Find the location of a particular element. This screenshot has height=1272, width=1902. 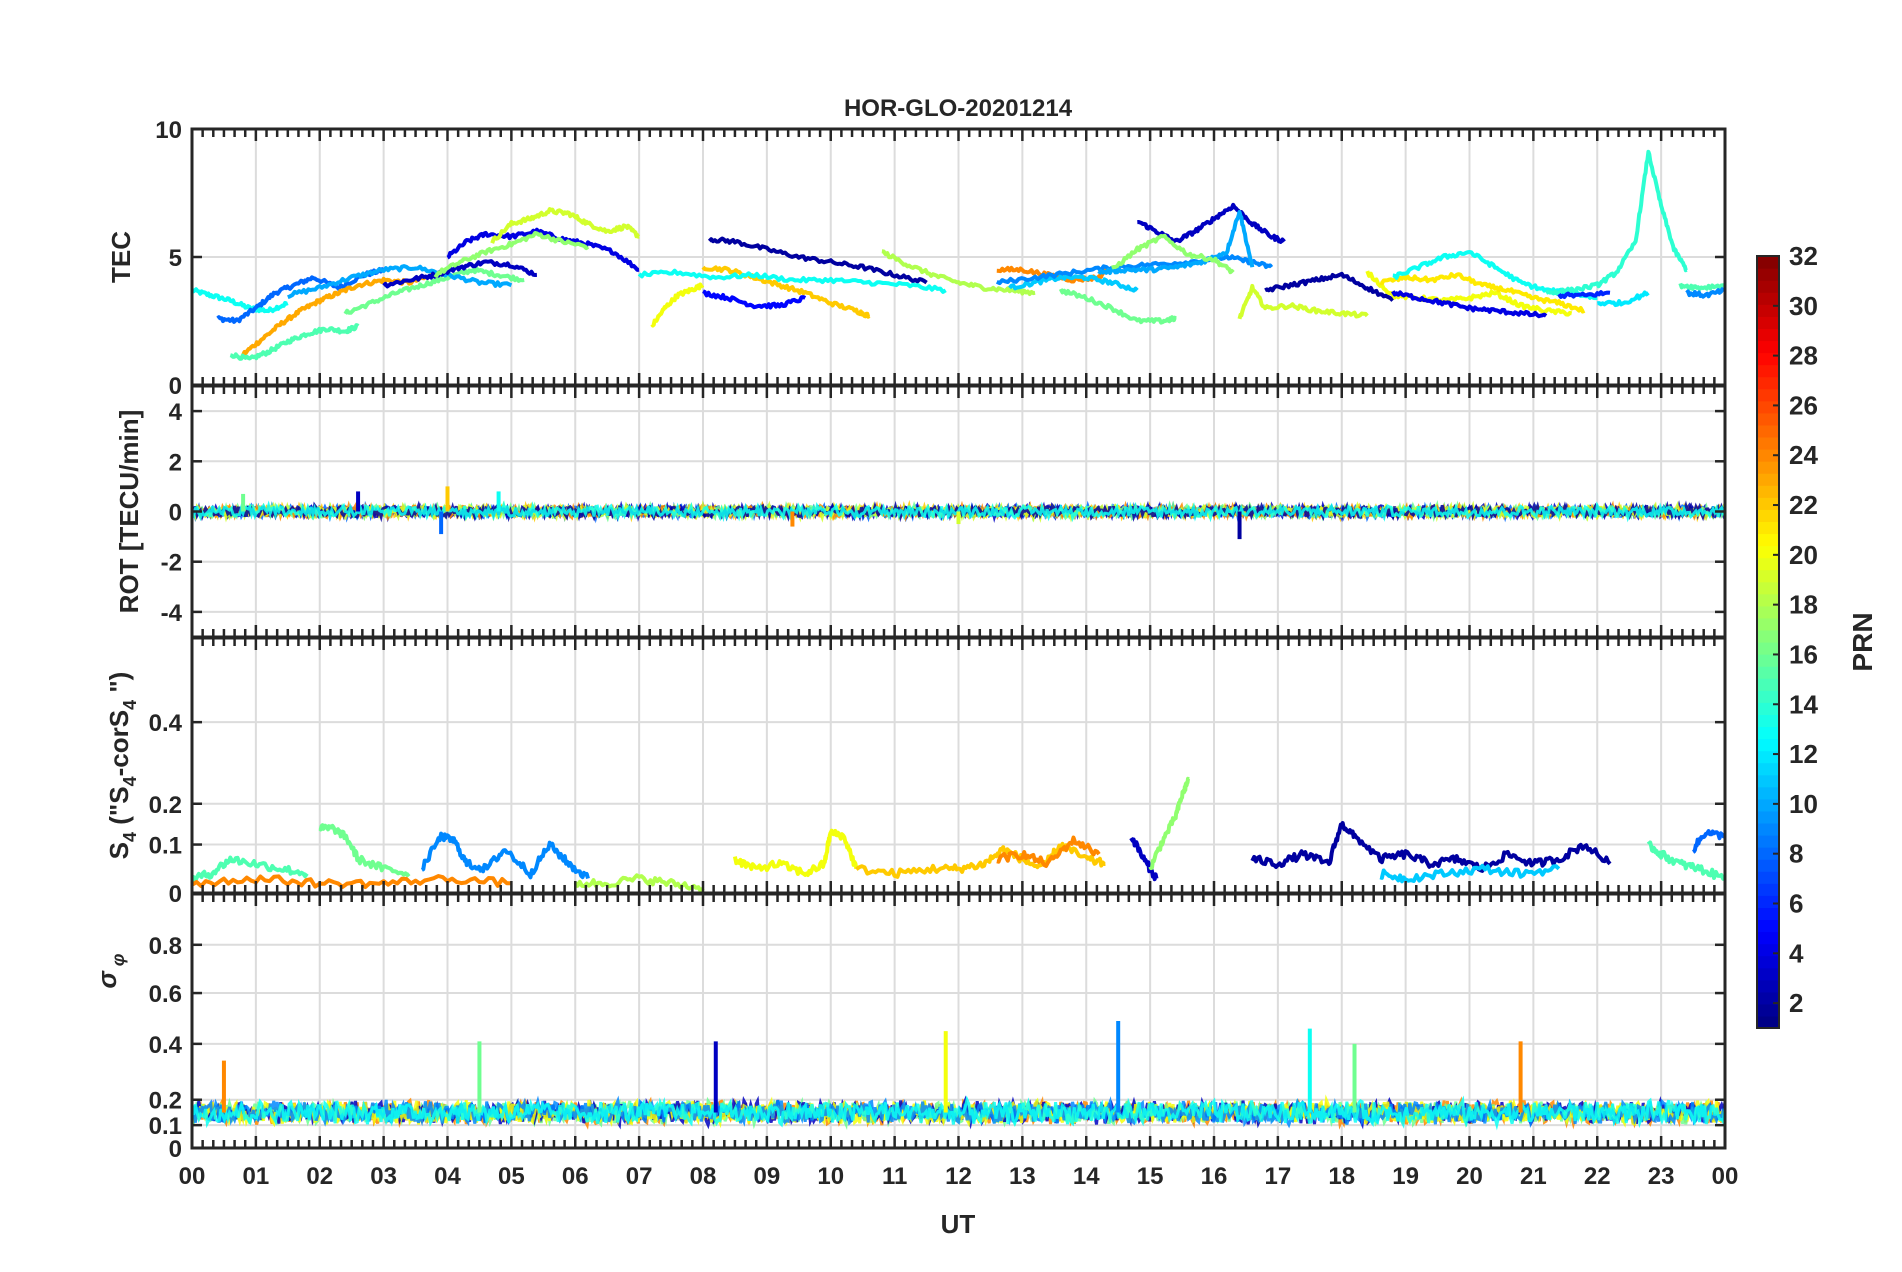

colorbar-tick-label: 30 is located at coordinates (1803, 306).